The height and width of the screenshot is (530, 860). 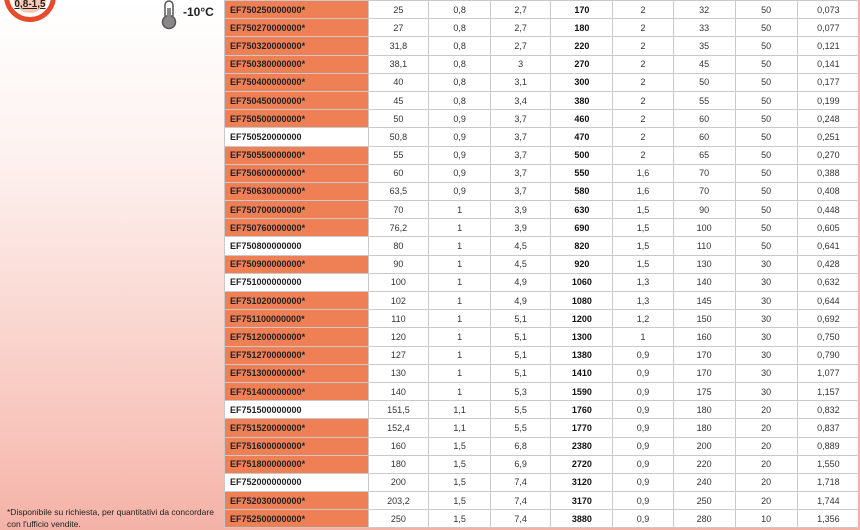 I want to click on cell-col-6: 100, so click(x=704, y=228).